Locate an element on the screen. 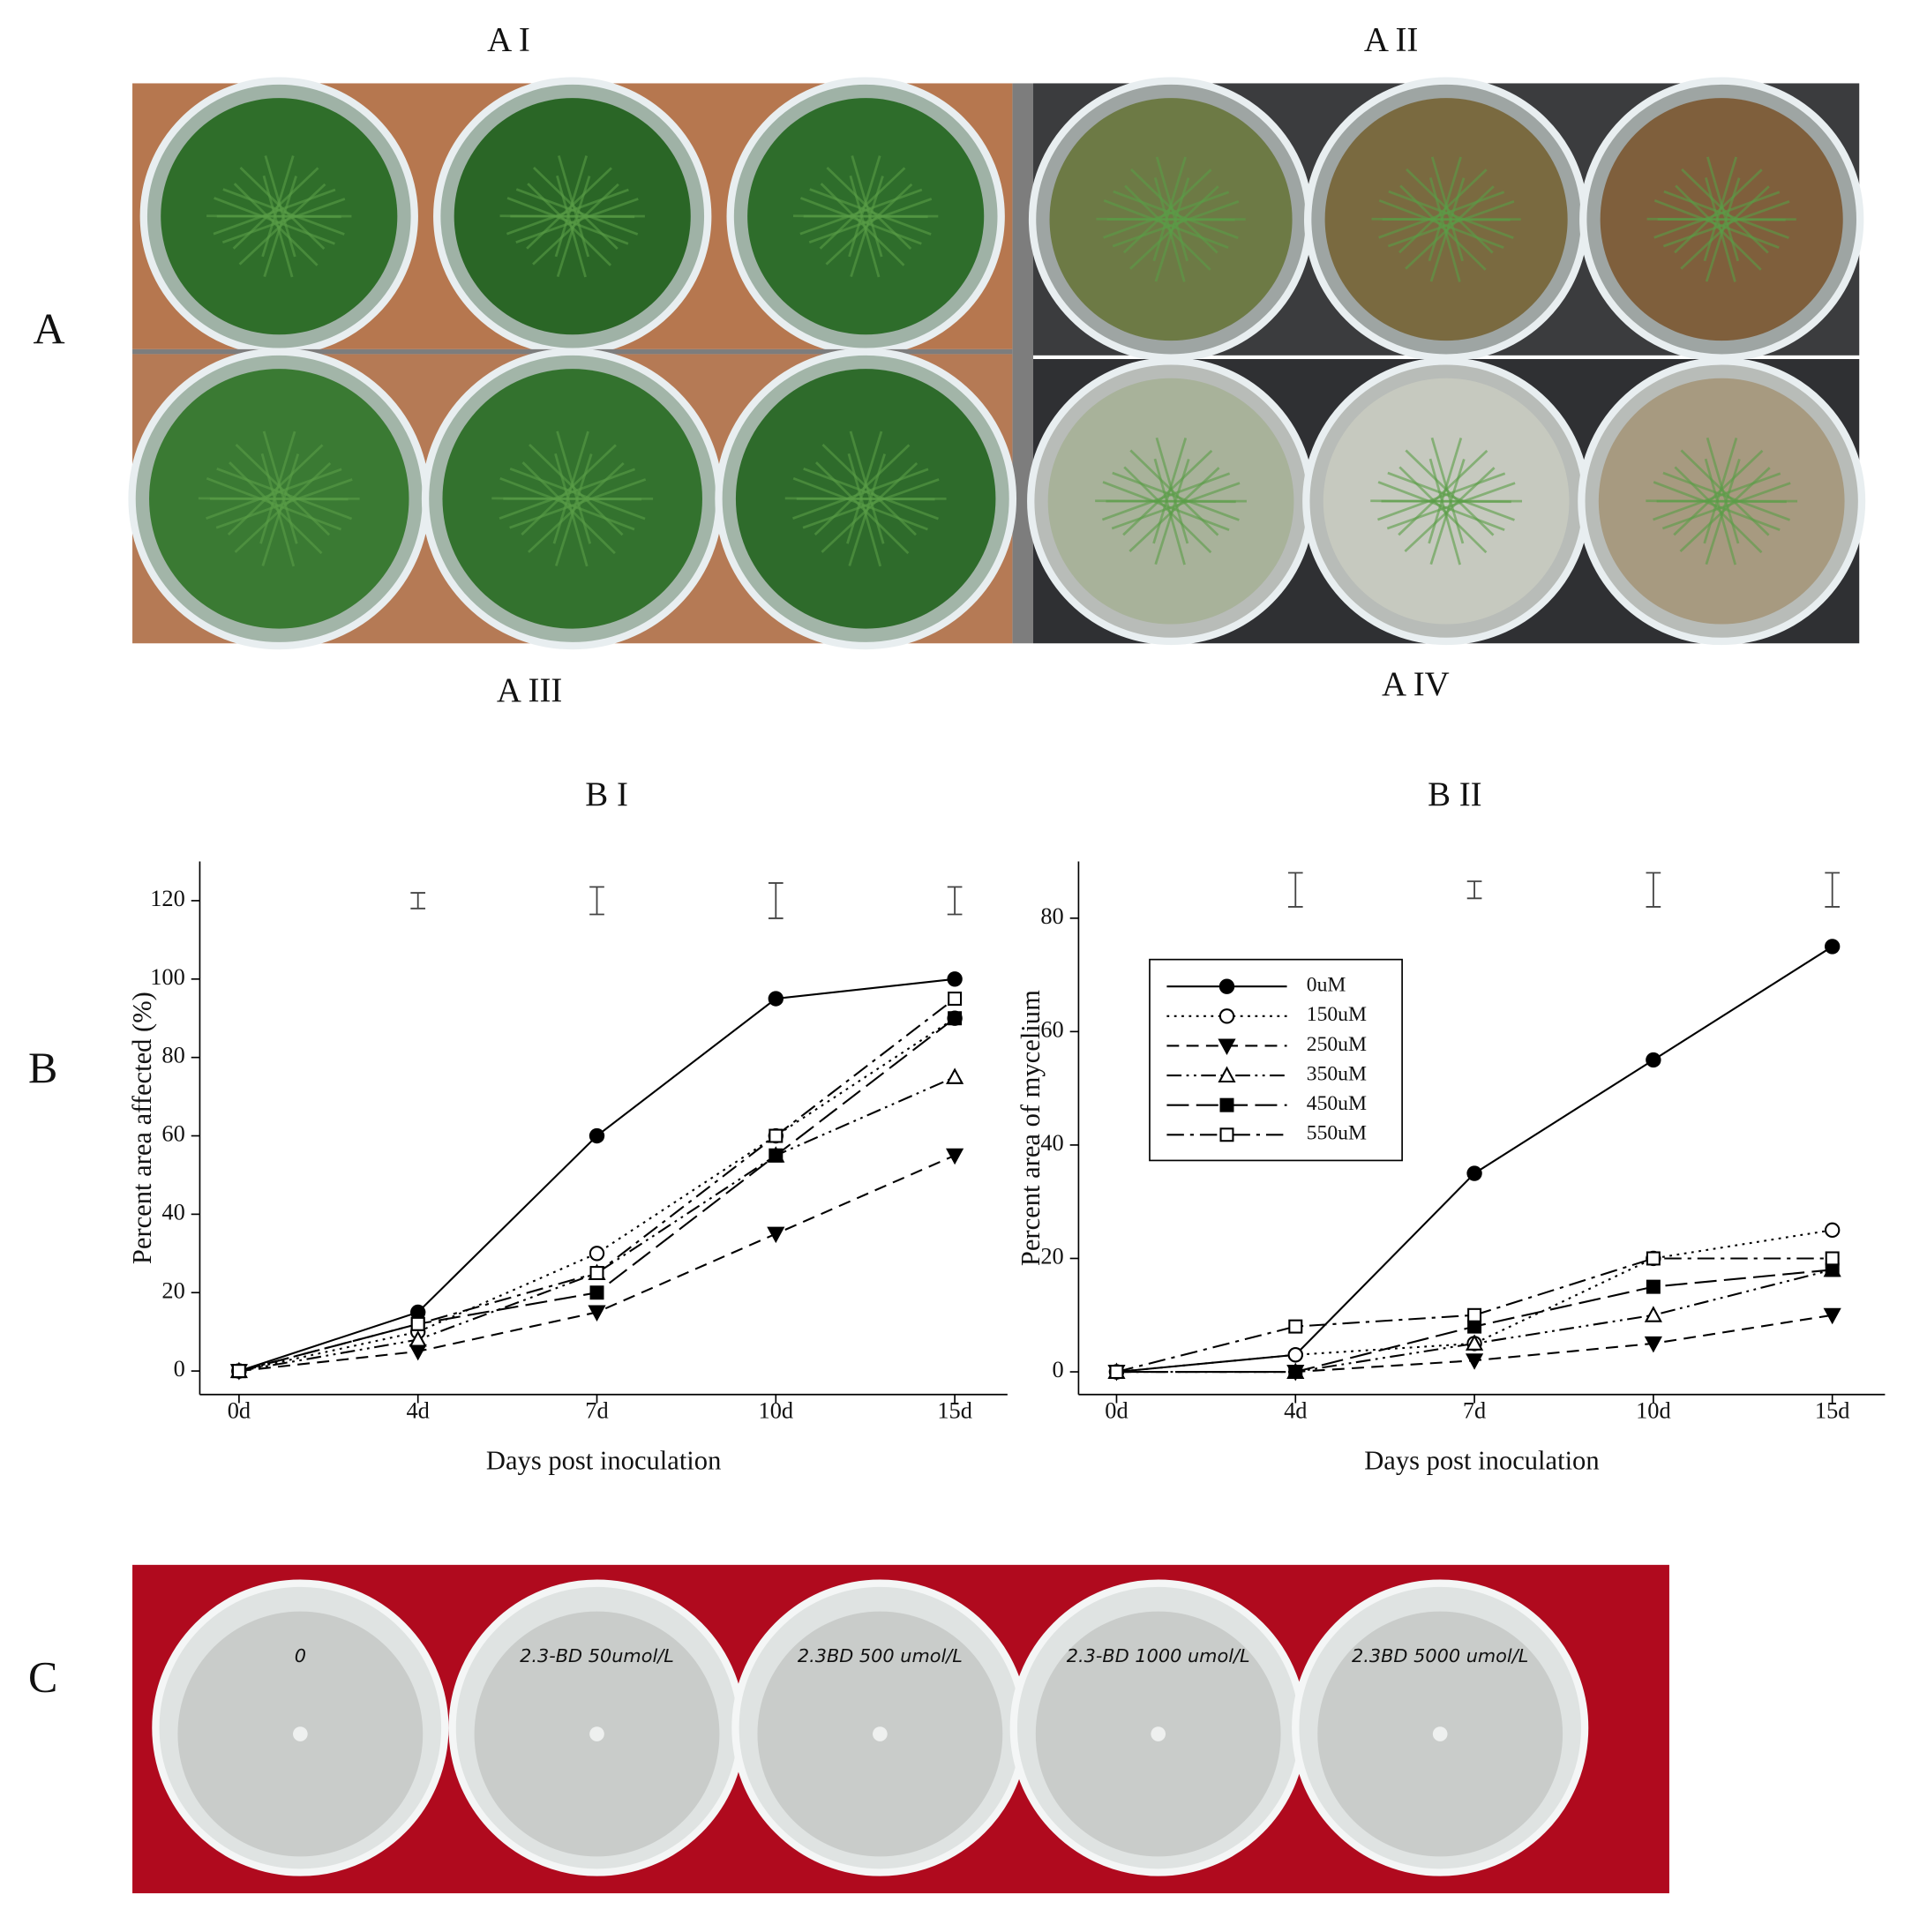 This screenshot has height=1932, width=1912. y-tick-label: 80 is located at coordinates (172, 1055).